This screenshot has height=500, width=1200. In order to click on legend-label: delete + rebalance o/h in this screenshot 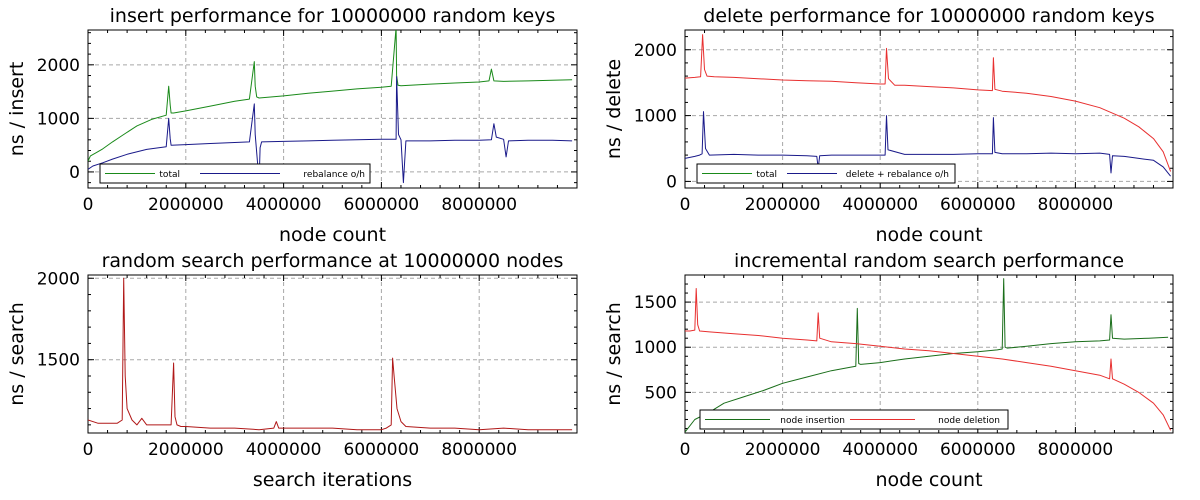, I will do `click(897, 175)`.